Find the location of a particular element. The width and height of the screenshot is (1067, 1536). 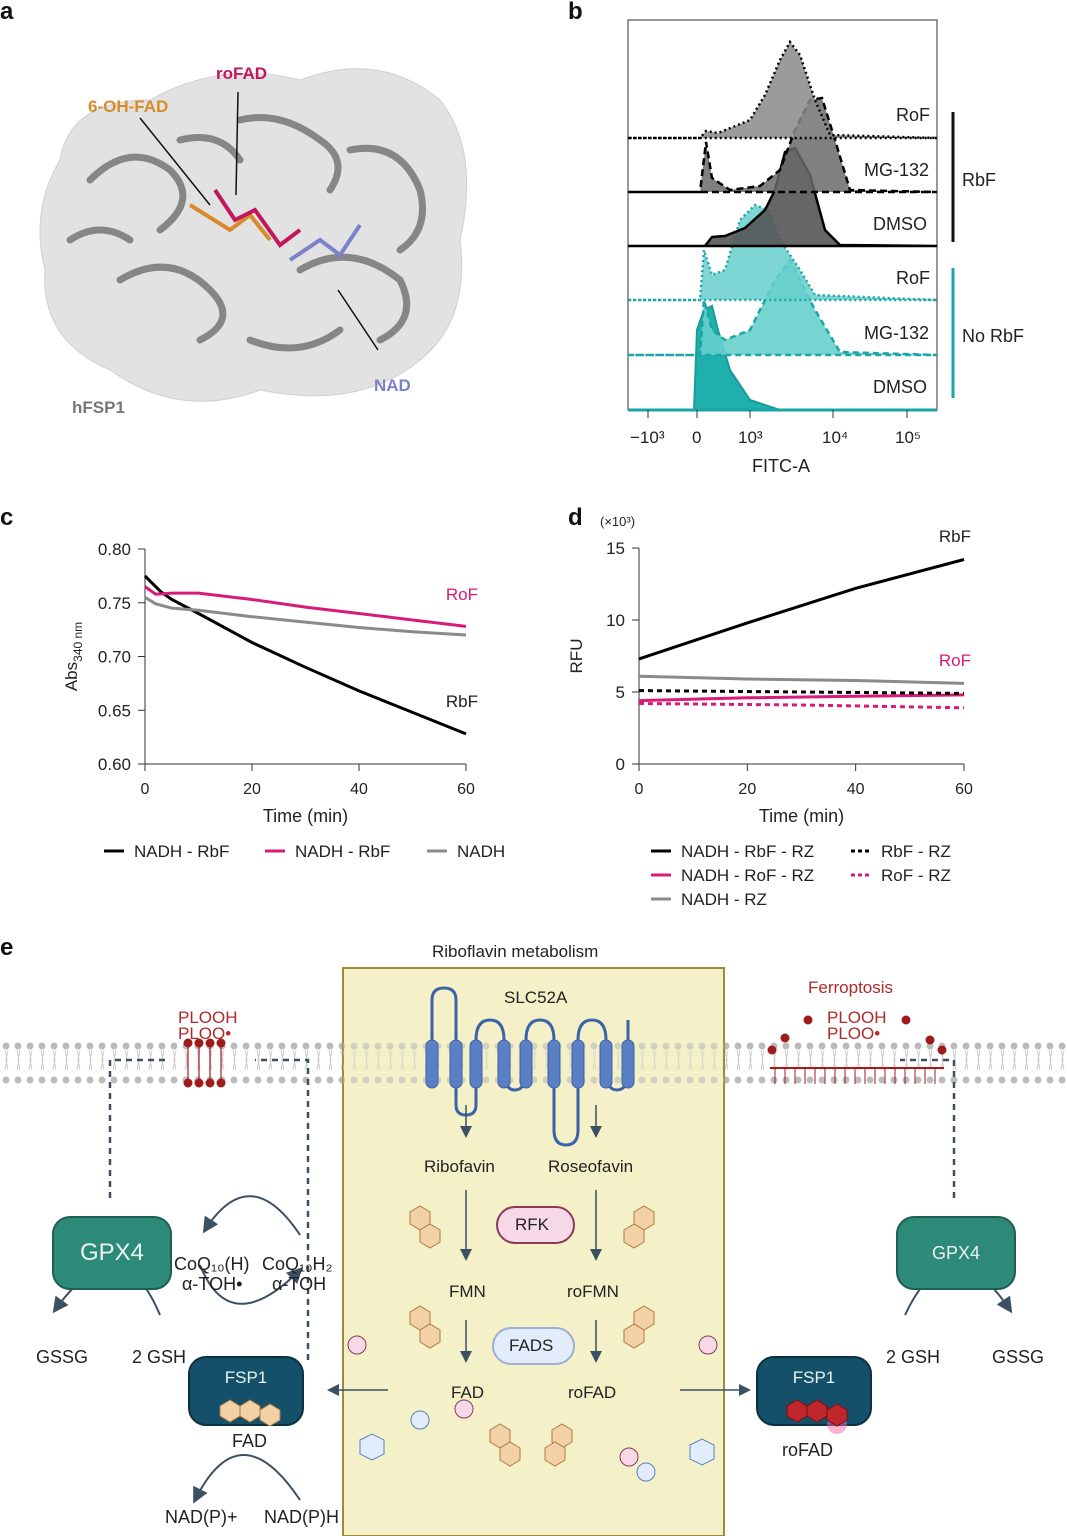

nadp-label: NAD(P)+ is located at coordinates (201, 1517).